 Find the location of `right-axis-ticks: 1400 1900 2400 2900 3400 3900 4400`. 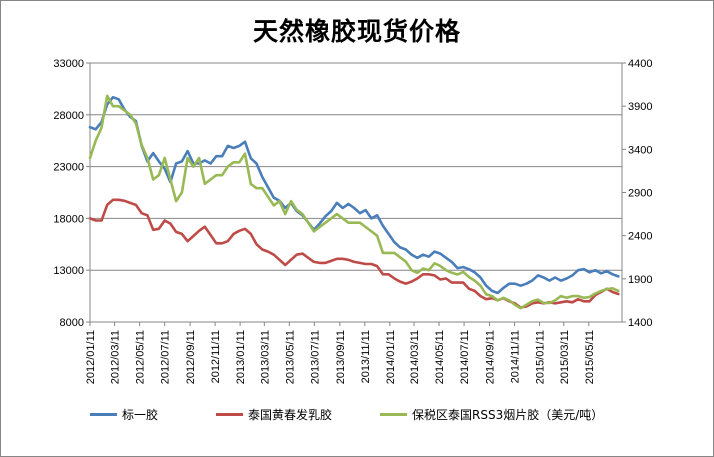

right-axis-ticks: 1400 1900 2400 2900 3400 3900 4400 is located at coordinates (637, 193).